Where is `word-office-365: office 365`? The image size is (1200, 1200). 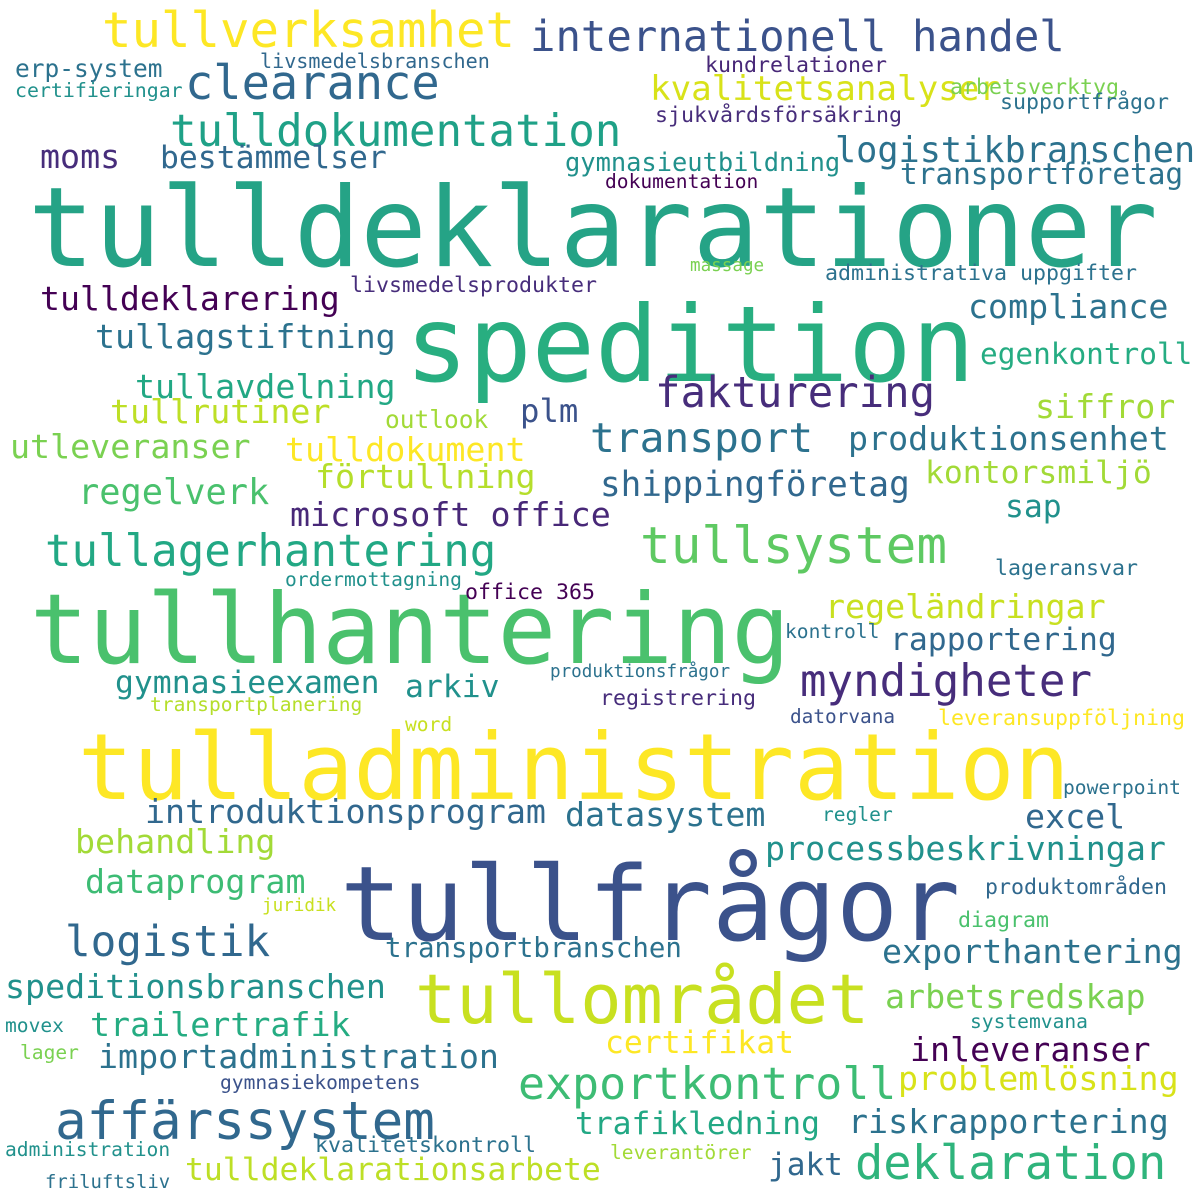 word-office-365: office 365 is located at coordinates (530, 593).